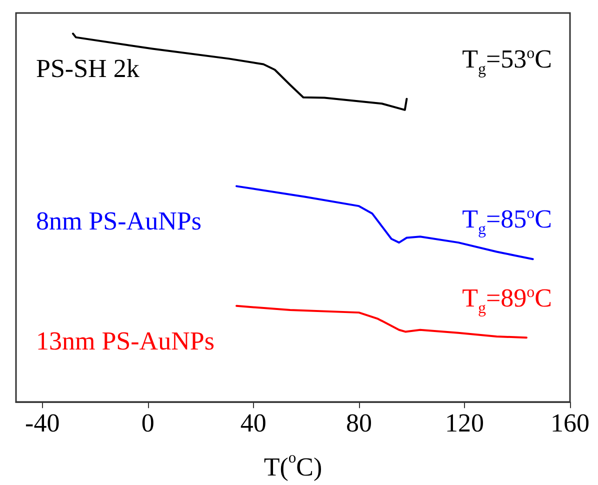 The width and height of the screenshot is (598, 485). I want to click on series-label: PS-SH 2k, so click(88, 69).